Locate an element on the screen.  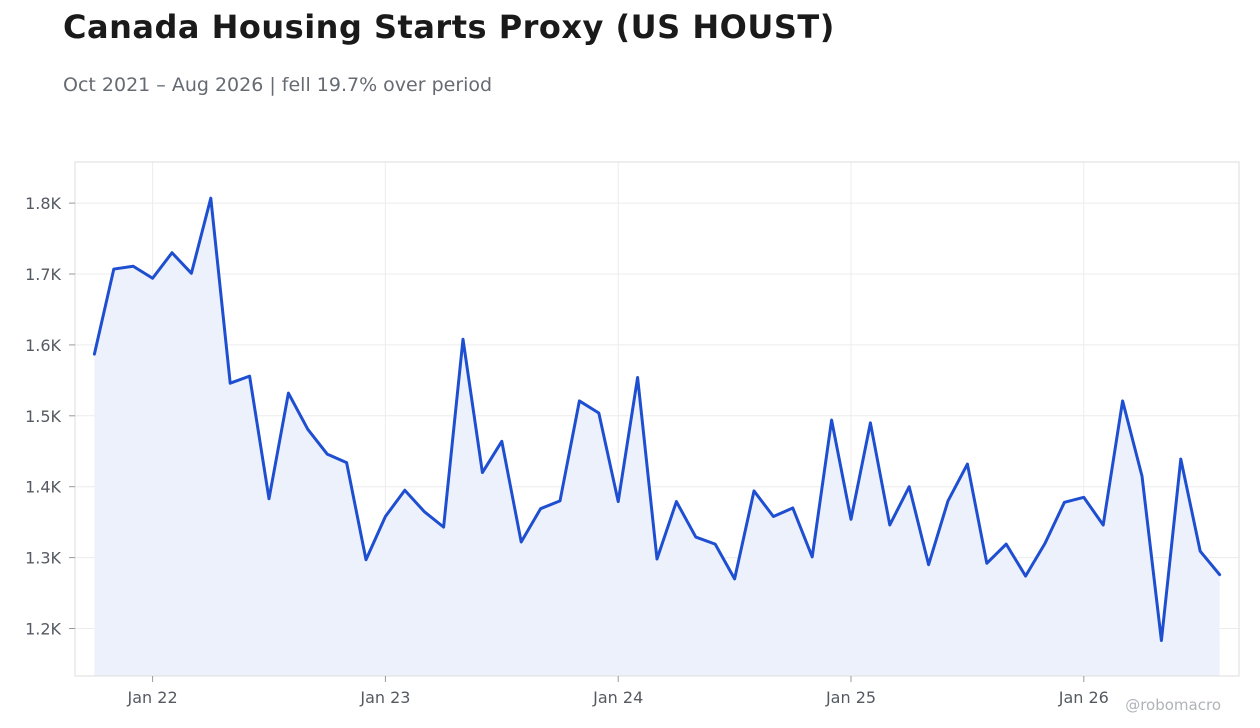
y-tick-label: 1.8K is located at coordinates (43, 203).